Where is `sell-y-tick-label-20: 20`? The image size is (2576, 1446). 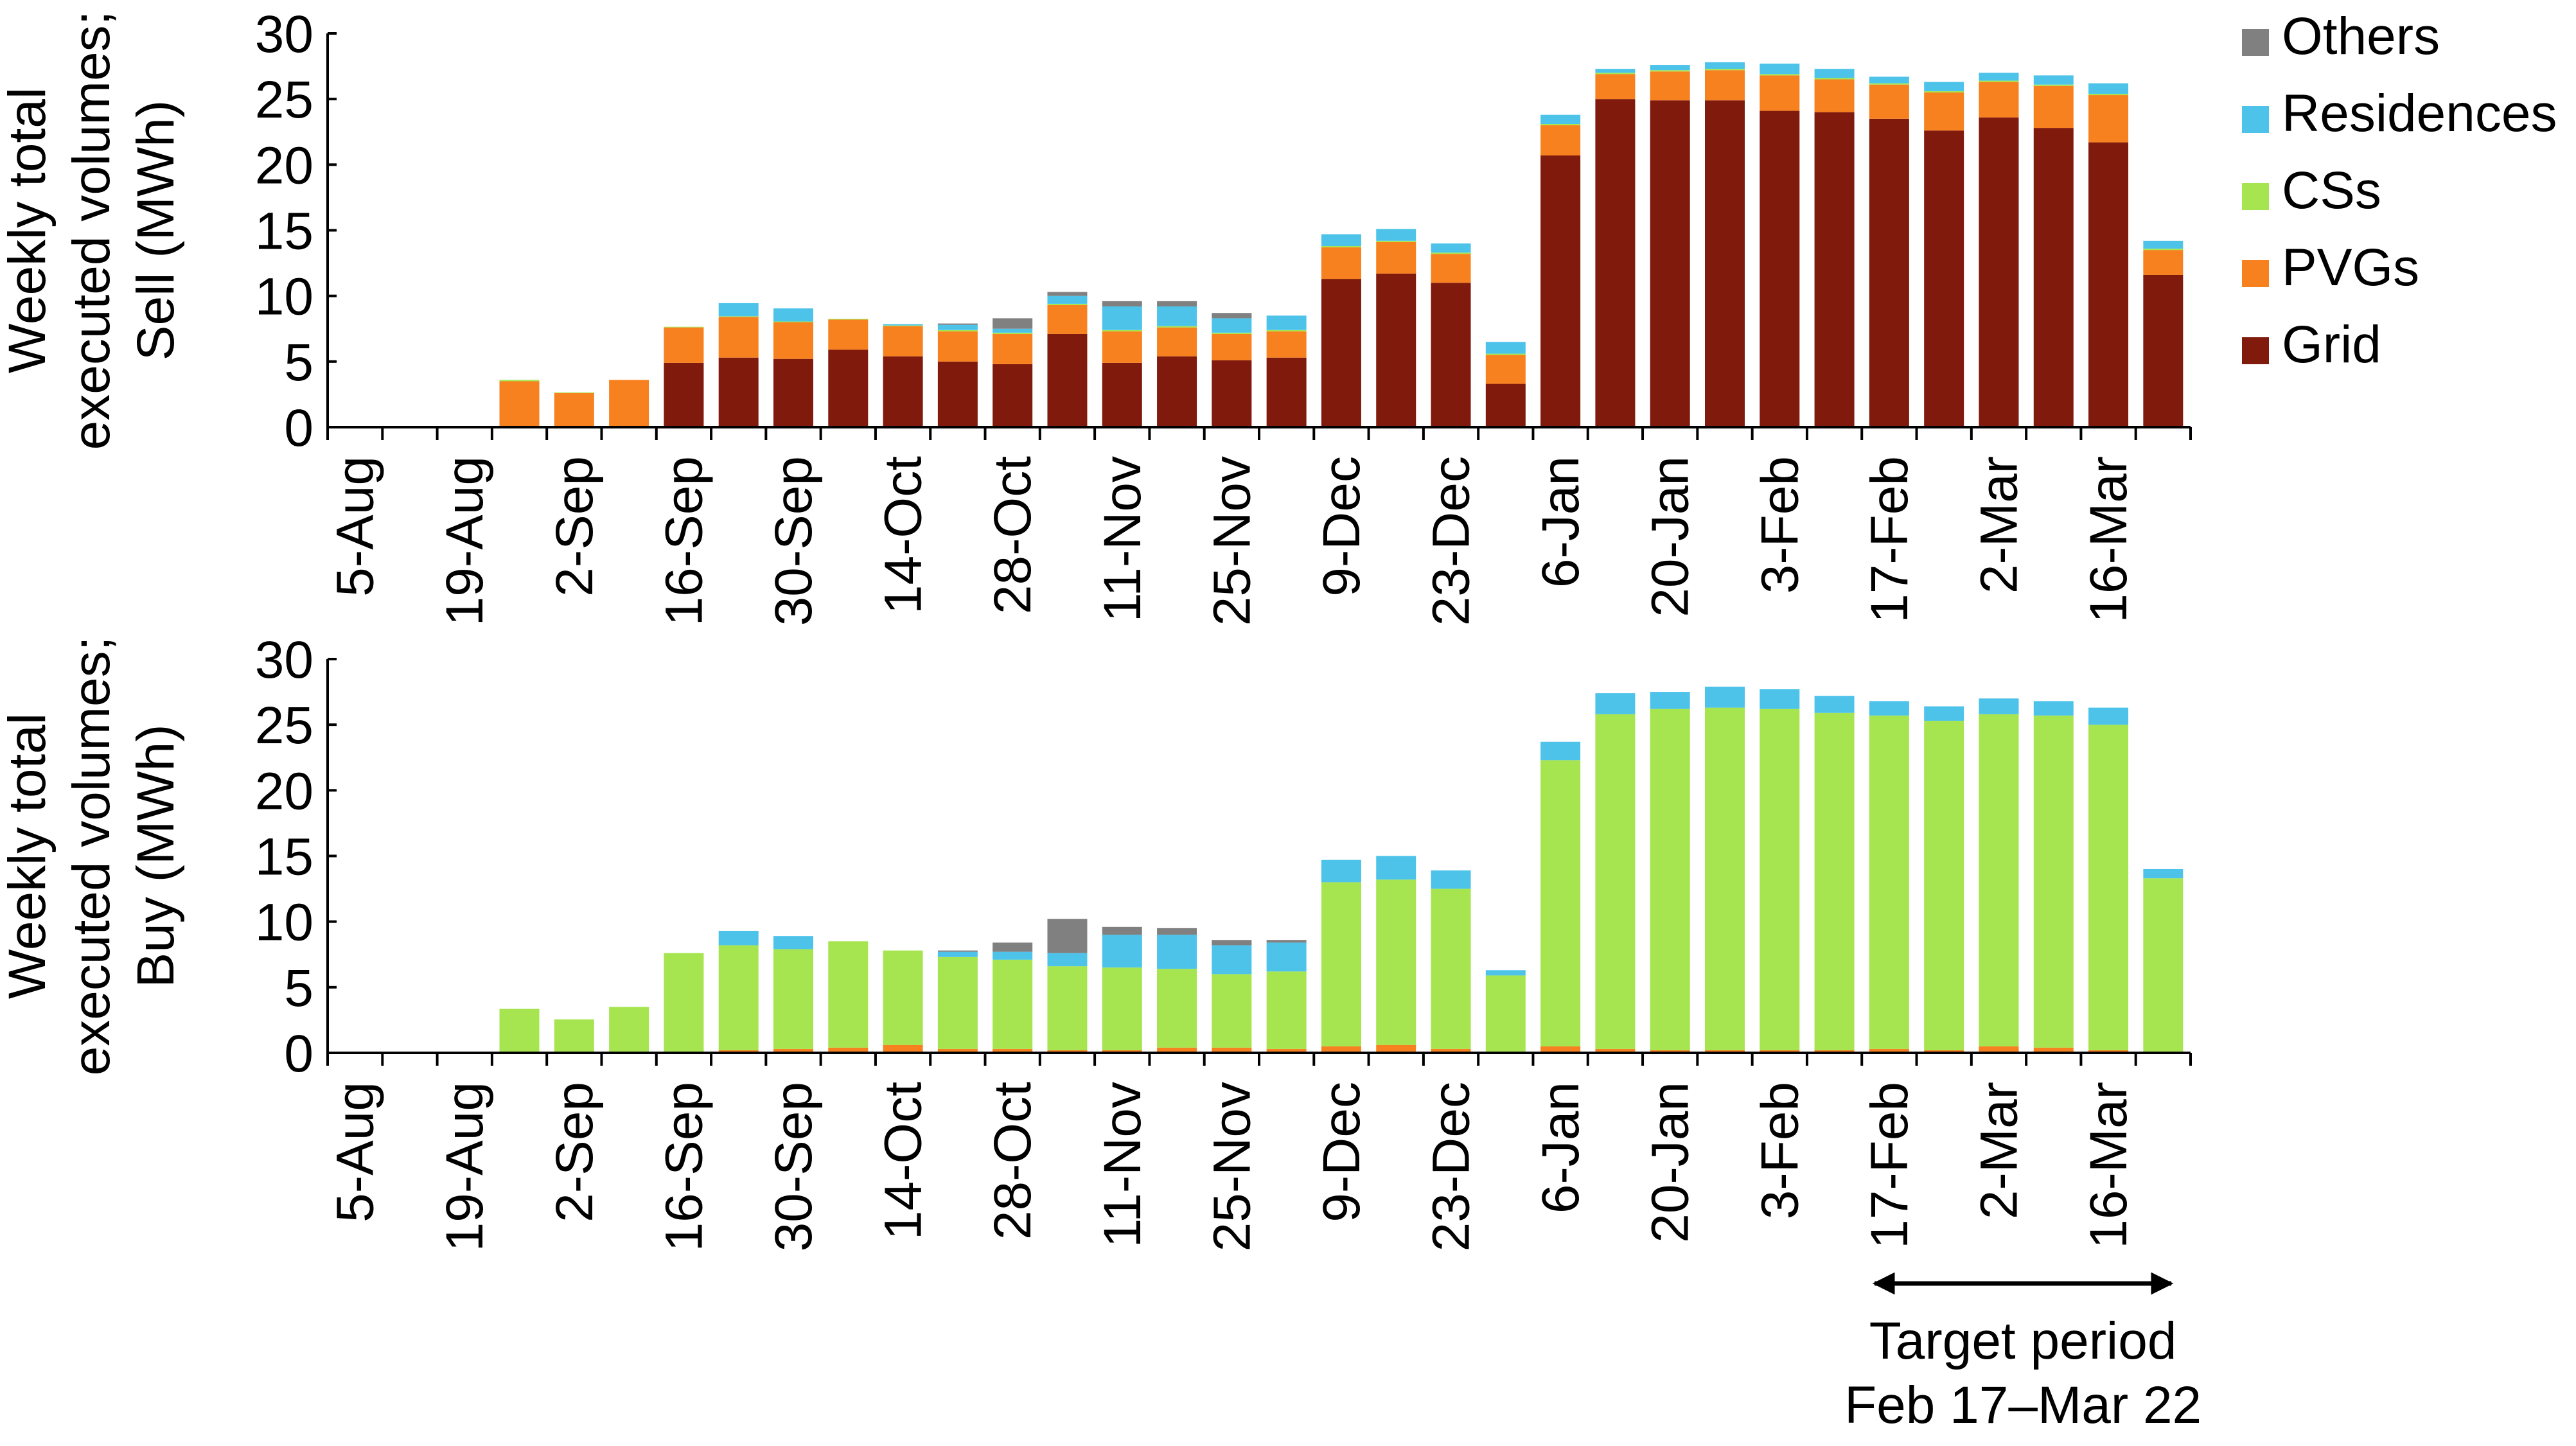 sell-y-tick-label-20: 20 is located at coordinates (284, 165).